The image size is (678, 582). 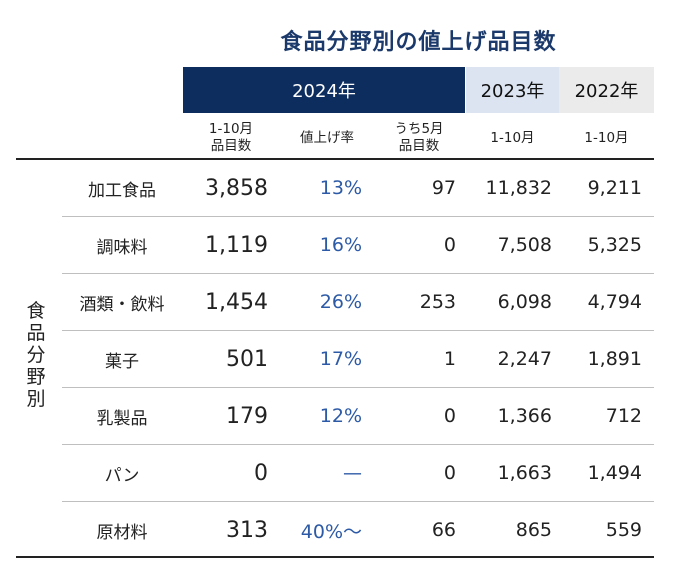 I want to click on cell-count-2024: 179, so click(x=247, y=416).